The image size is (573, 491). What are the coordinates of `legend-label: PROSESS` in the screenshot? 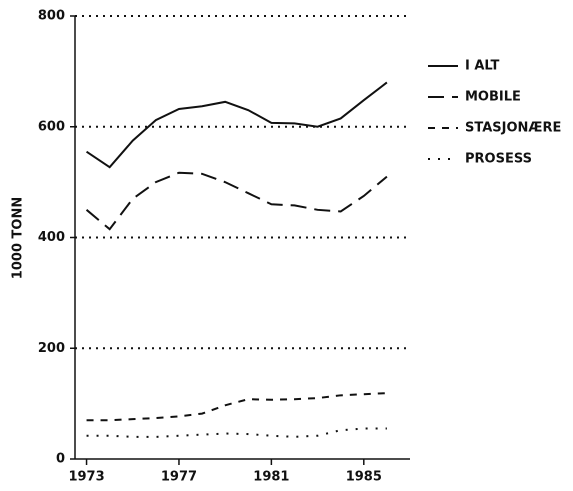 It's located at (498, 159).